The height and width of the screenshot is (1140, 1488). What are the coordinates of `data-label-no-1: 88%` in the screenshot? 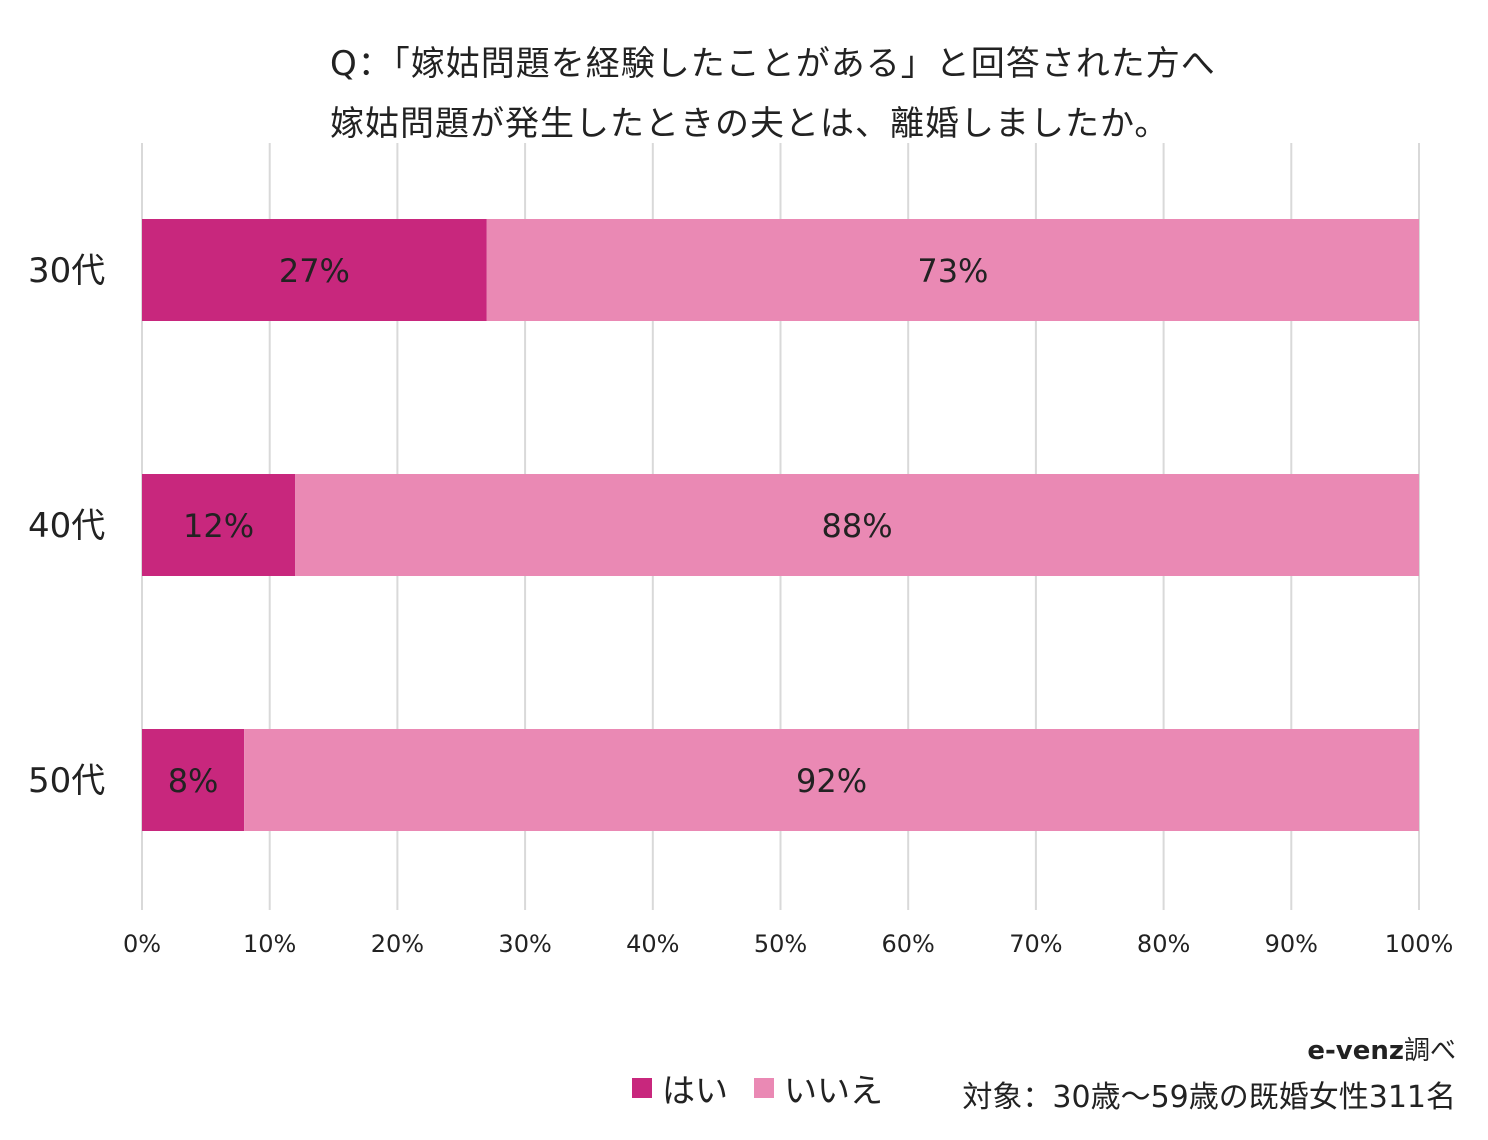 It's located at (857, 526).